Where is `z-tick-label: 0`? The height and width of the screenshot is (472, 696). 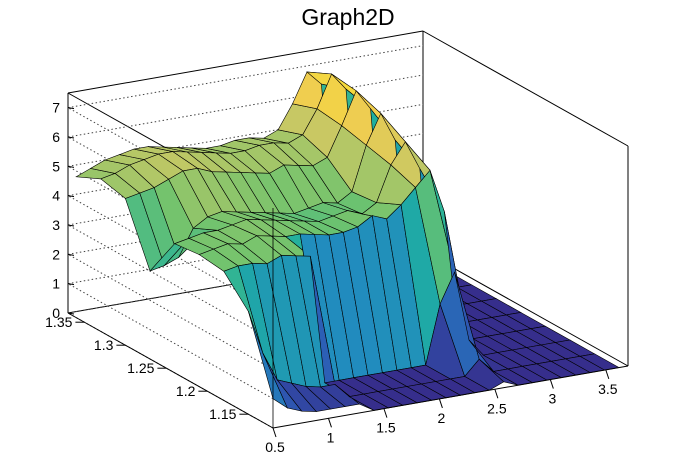 z-tick-label: 0 is located at coordinates (56, 313).